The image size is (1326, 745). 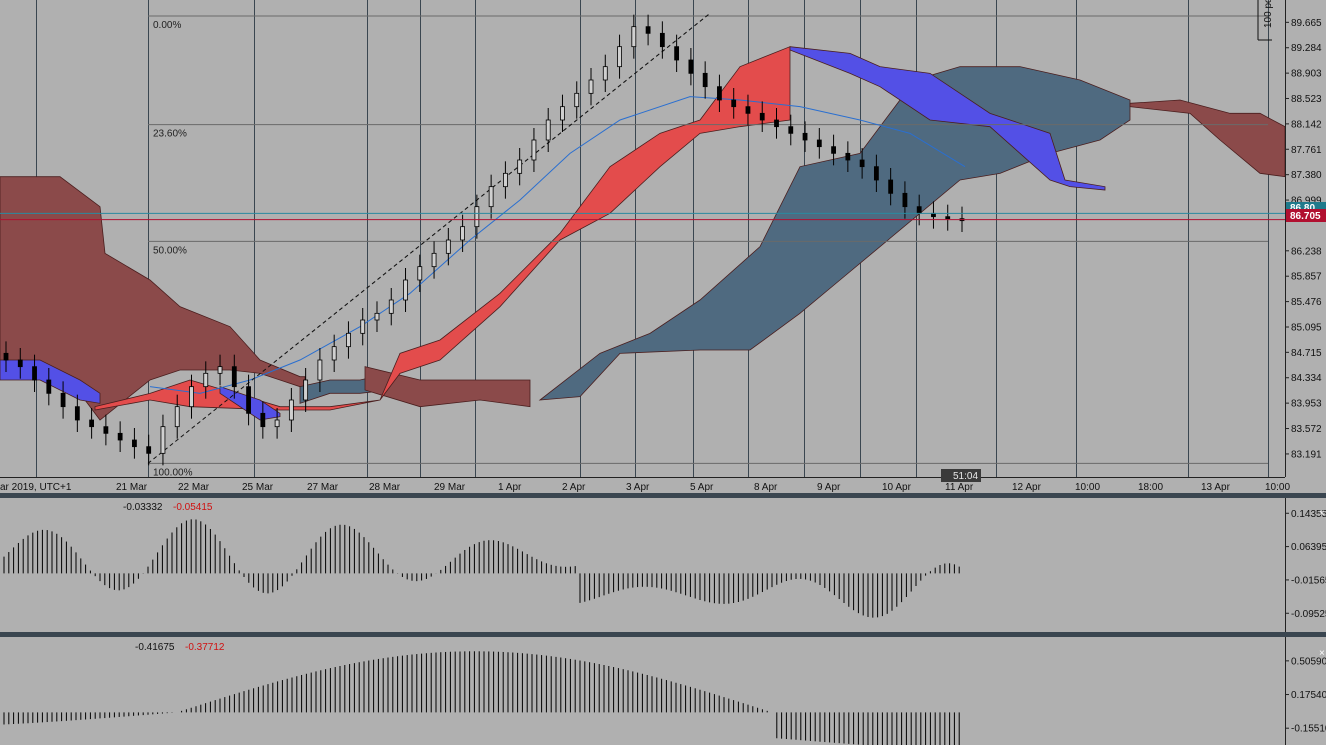 I want to click on indicator-2-value-b: -0.37712, so click(x=205, y=647).